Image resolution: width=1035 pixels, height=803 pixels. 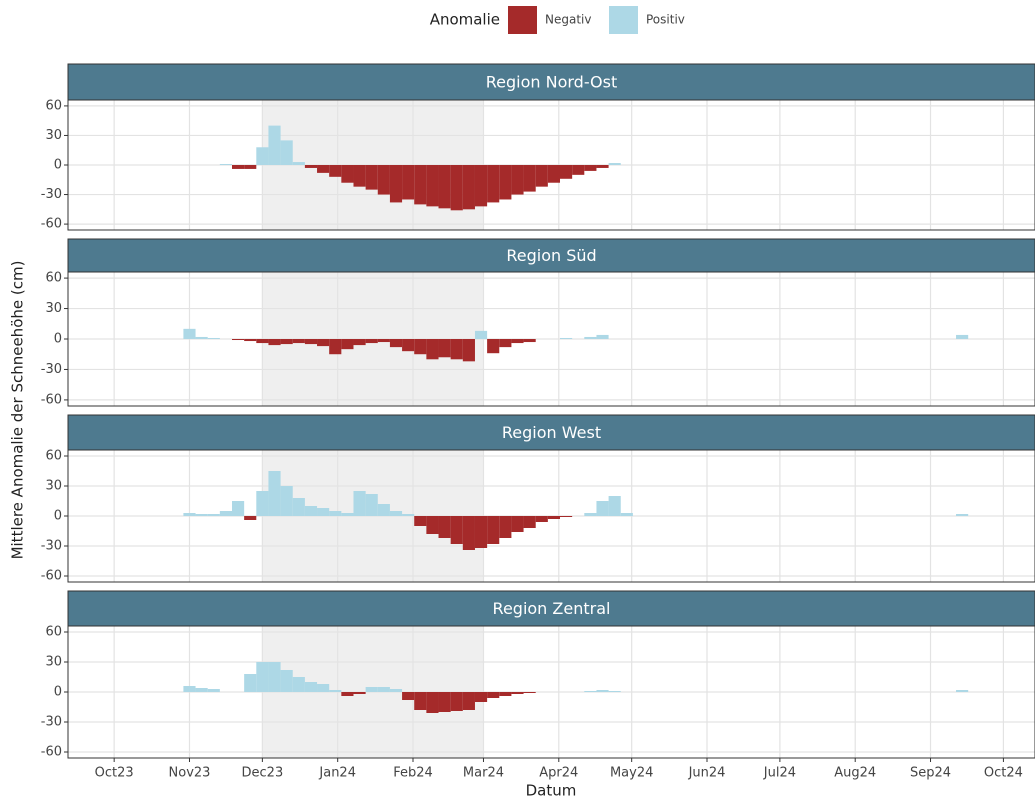 What do you see at coordinates (337, 773) in the screenshot?
I see `x-tick-label: Jan24` at bounding box center [337, 773].